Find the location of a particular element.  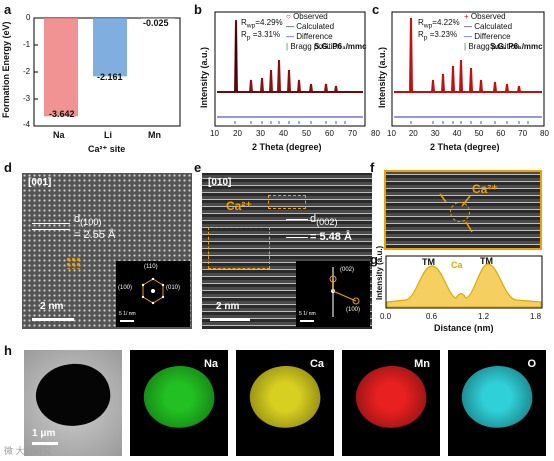

panel-h-map-na: Na is located at coordinates (179, 403).